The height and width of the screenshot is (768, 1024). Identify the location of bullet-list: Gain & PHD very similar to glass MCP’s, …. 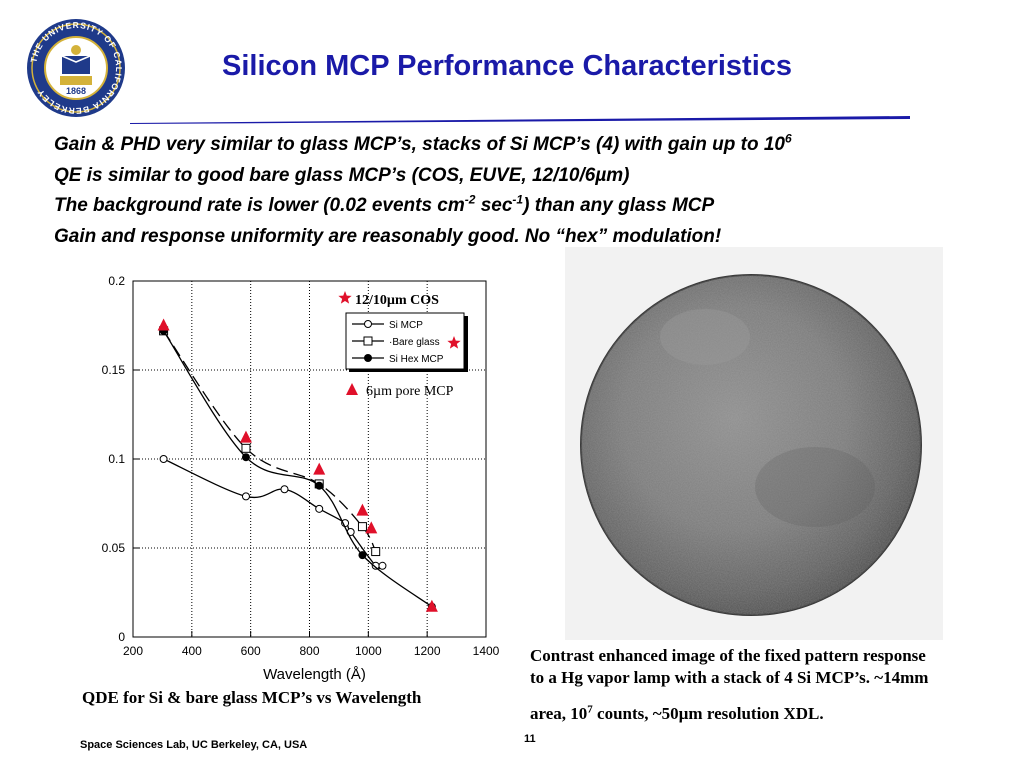
(423, 191).